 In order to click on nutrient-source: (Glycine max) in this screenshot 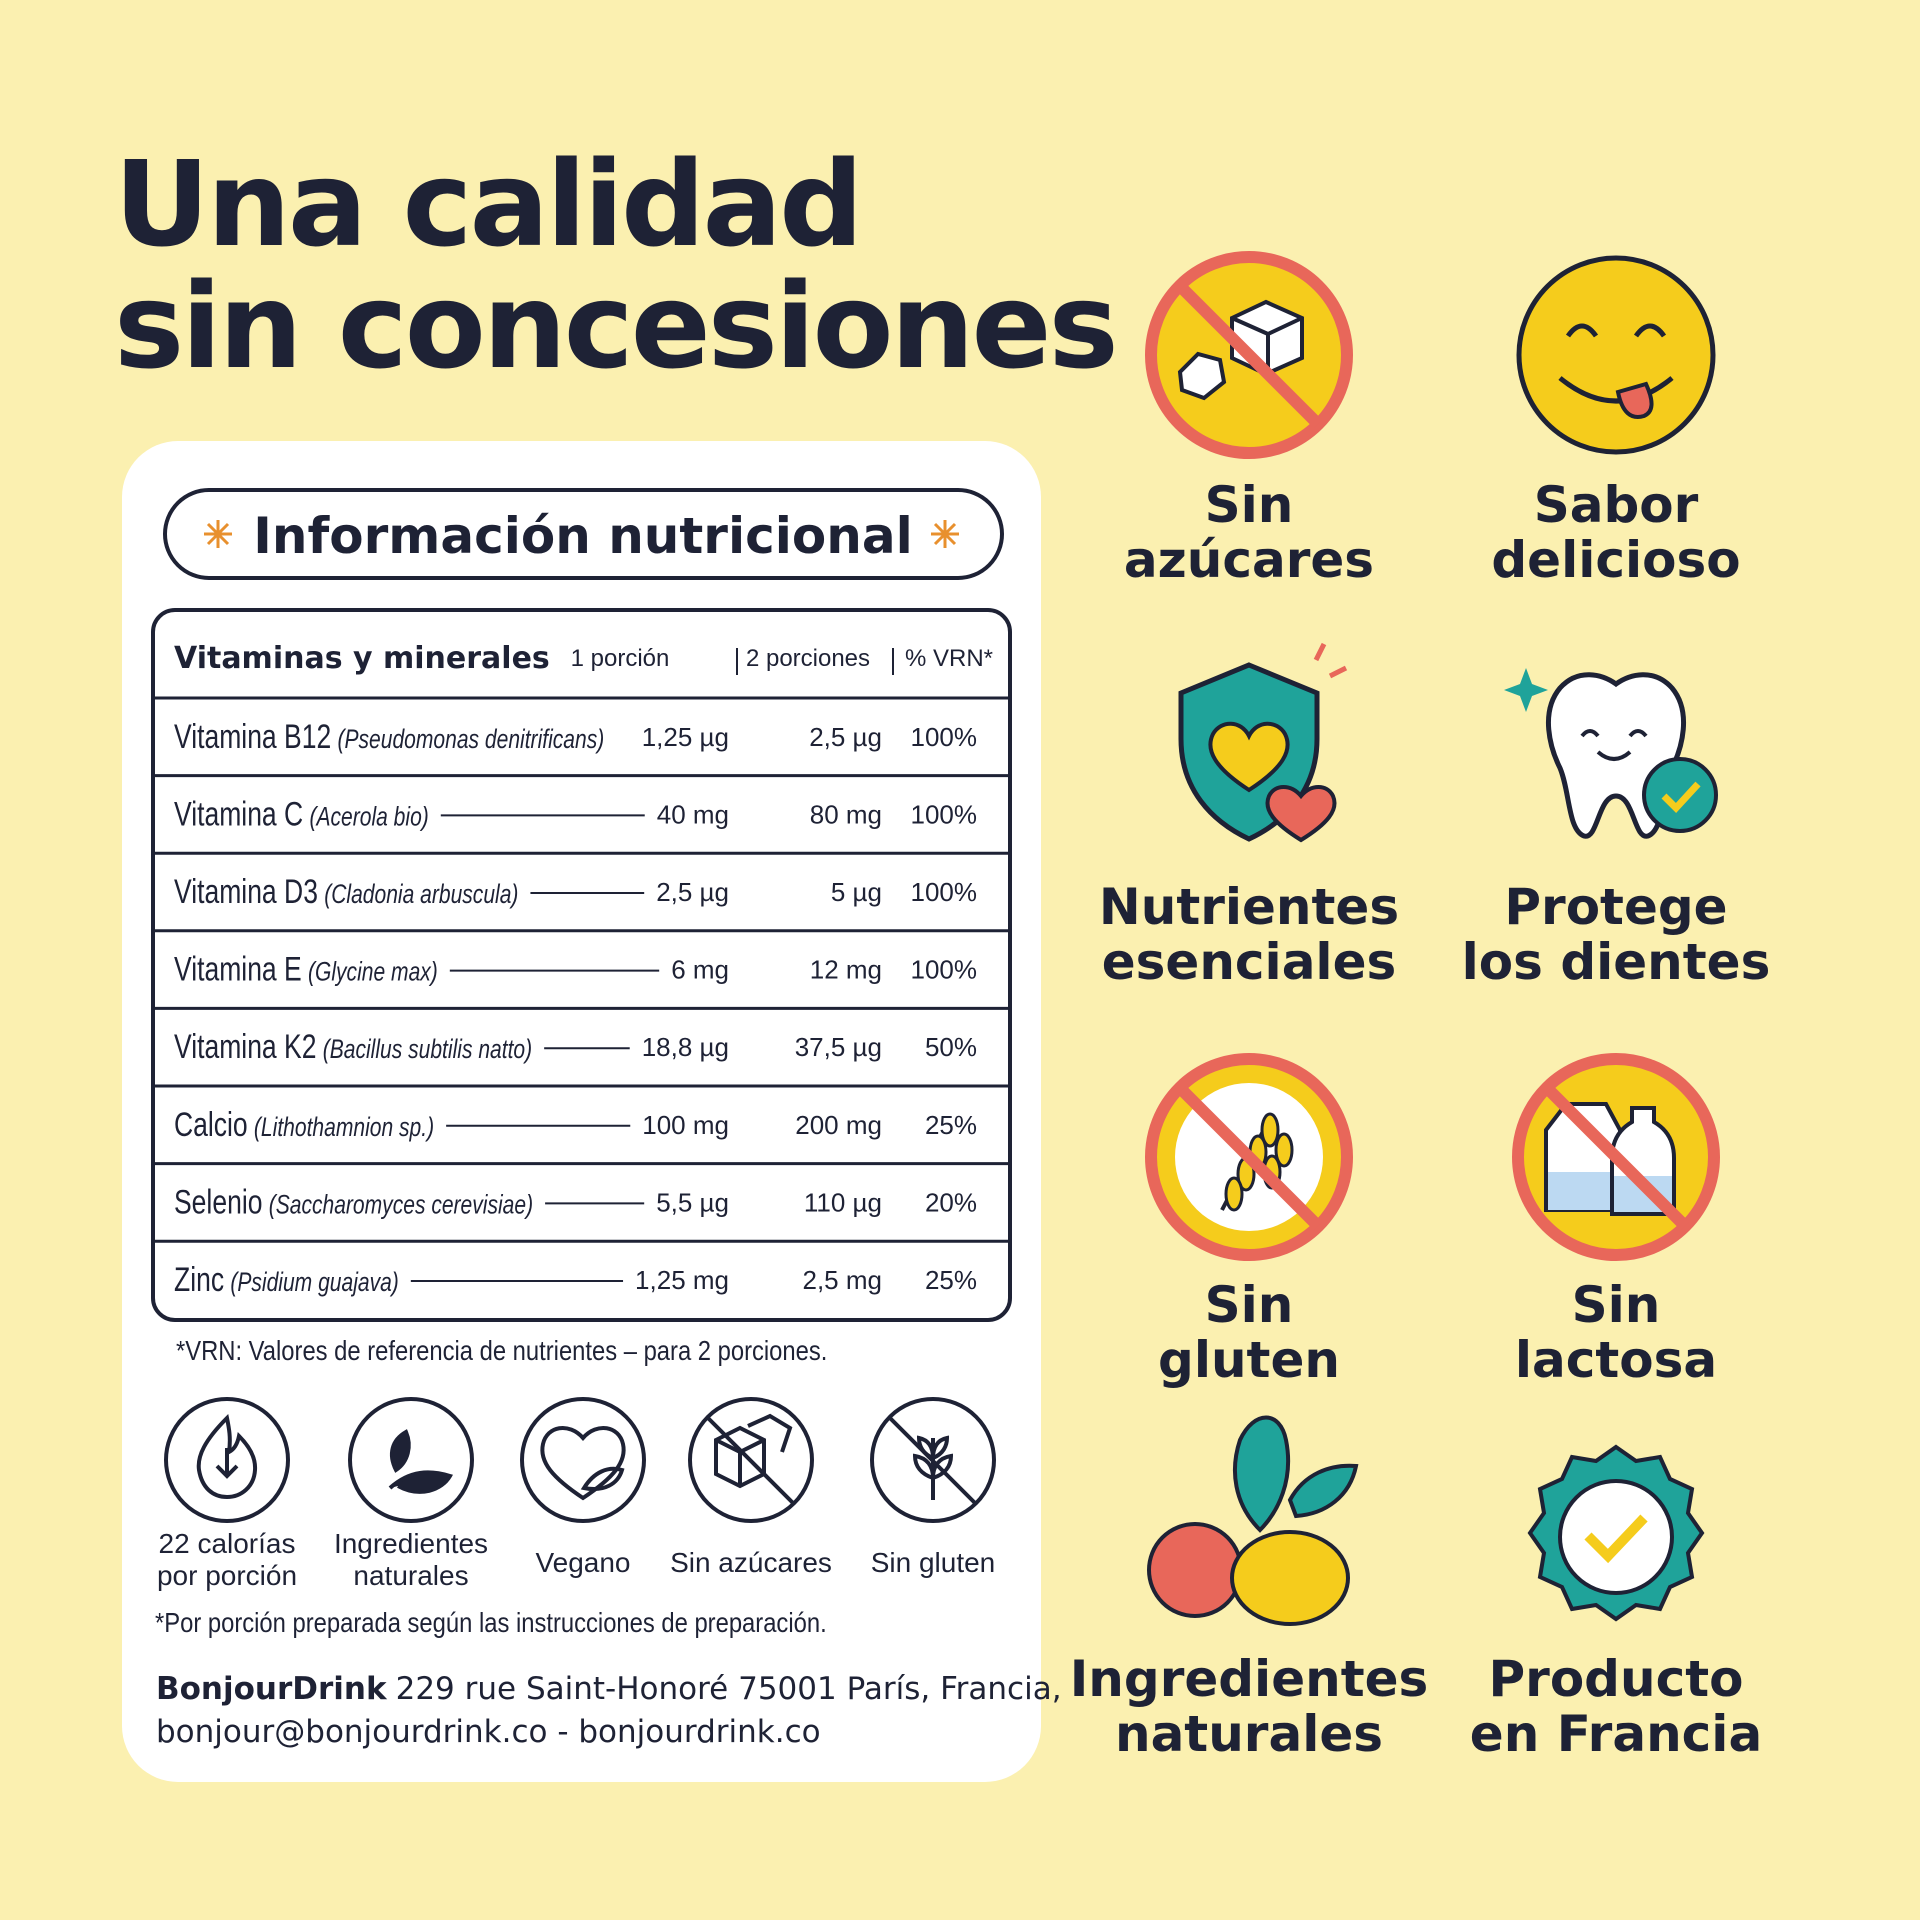, I will do `click(373, 972)`.